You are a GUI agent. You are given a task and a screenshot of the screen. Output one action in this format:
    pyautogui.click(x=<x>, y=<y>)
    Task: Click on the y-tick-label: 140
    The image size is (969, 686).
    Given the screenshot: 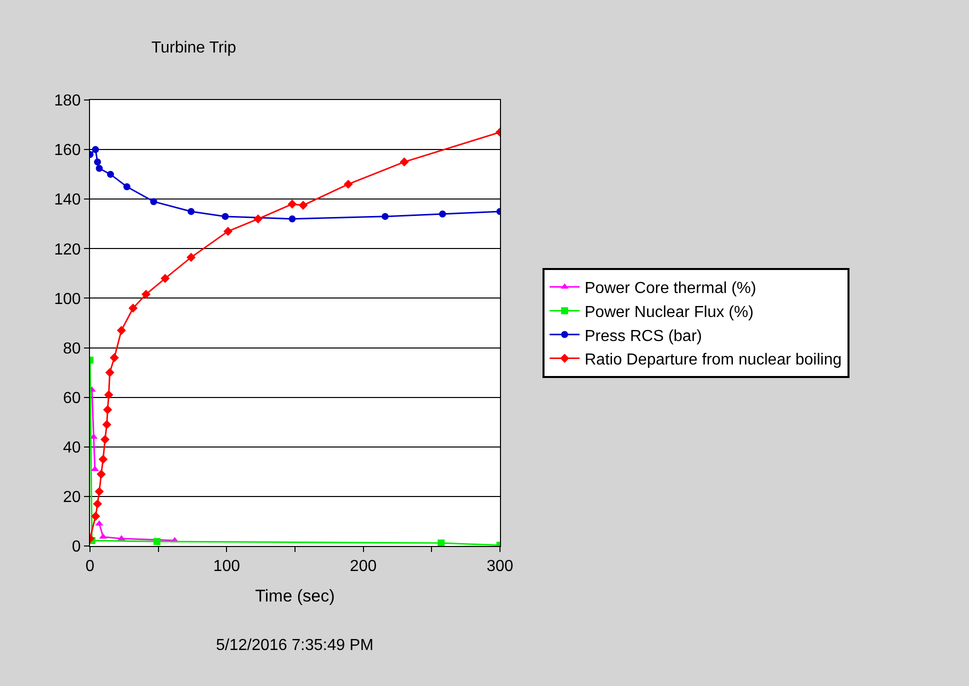 What is the action you would take?
    pyautogui.click(x=67, y=200)
    